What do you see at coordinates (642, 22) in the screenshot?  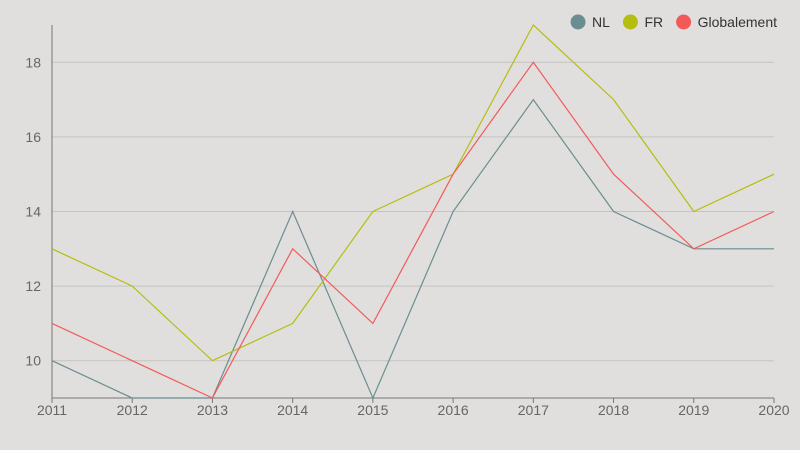 I see `legend-item-fr: FR` at bounding box center [642, 22].